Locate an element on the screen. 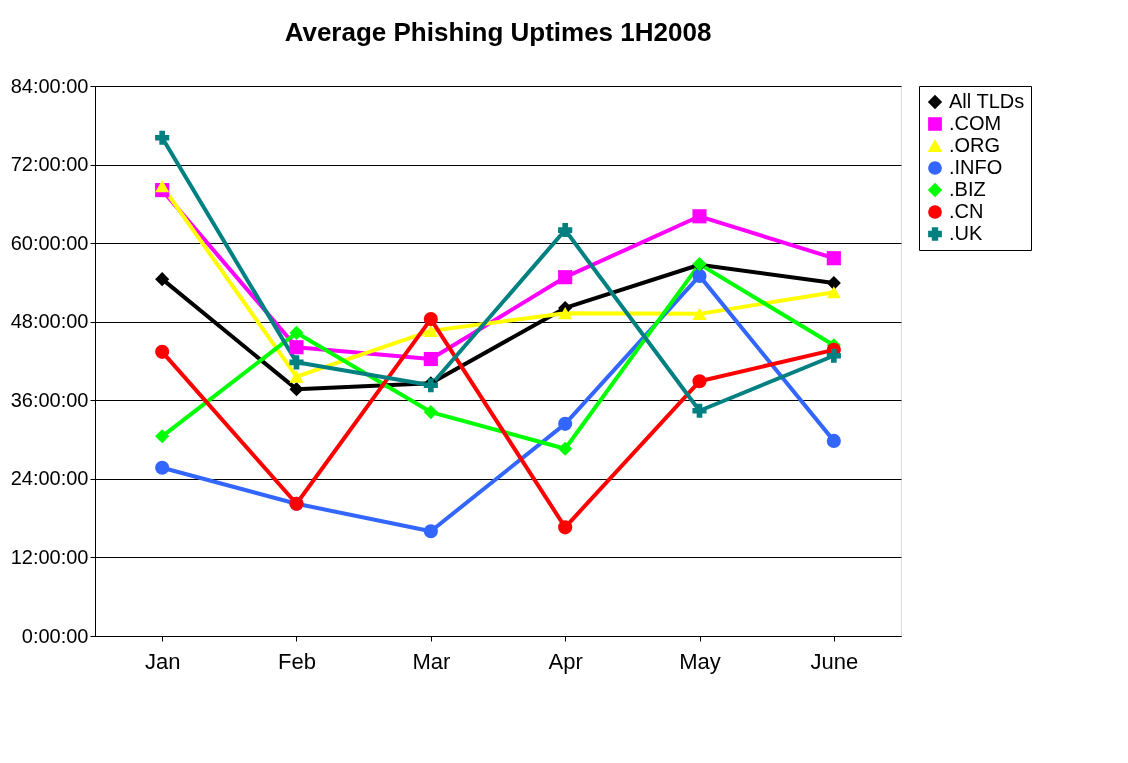  x-tick-label: Jan is located at coordinates (162, 661).